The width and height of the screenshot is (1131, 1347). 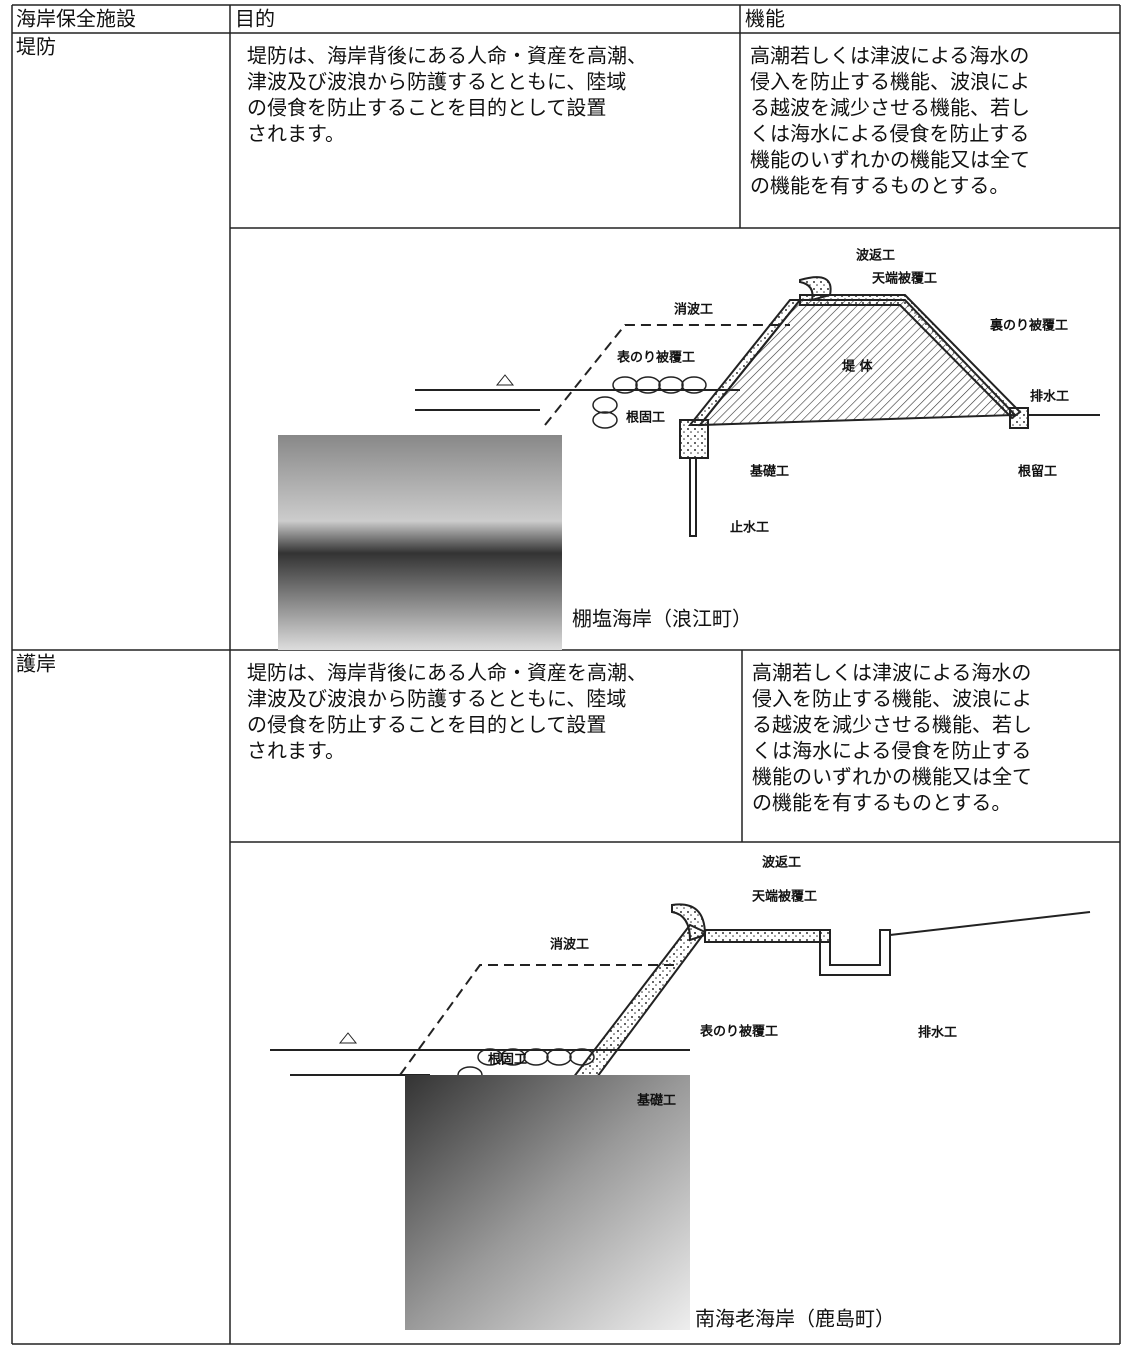 I want to click on row-name: 堤防, so click(x=36, y=47).